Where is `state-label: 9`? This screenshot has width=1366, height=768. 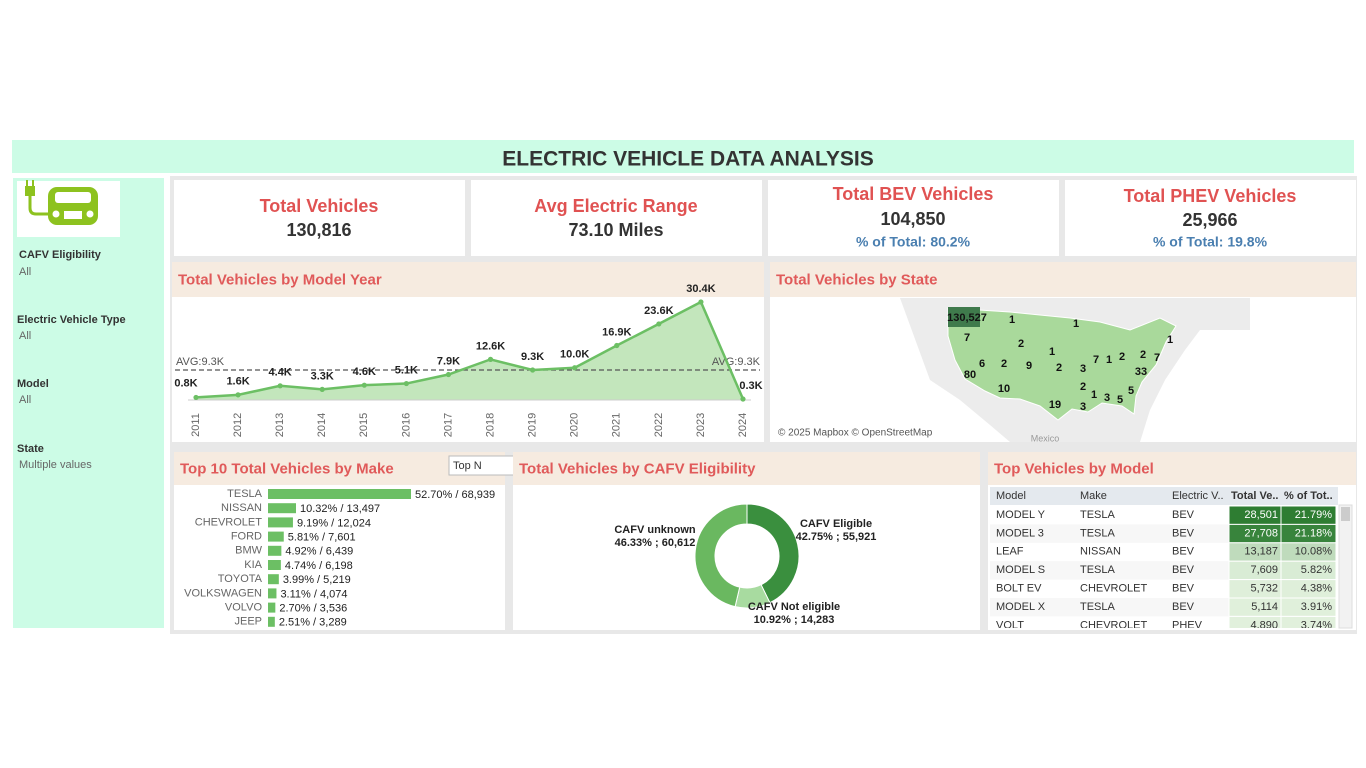 state-label: 9 is located at coordinates (1029, 366).